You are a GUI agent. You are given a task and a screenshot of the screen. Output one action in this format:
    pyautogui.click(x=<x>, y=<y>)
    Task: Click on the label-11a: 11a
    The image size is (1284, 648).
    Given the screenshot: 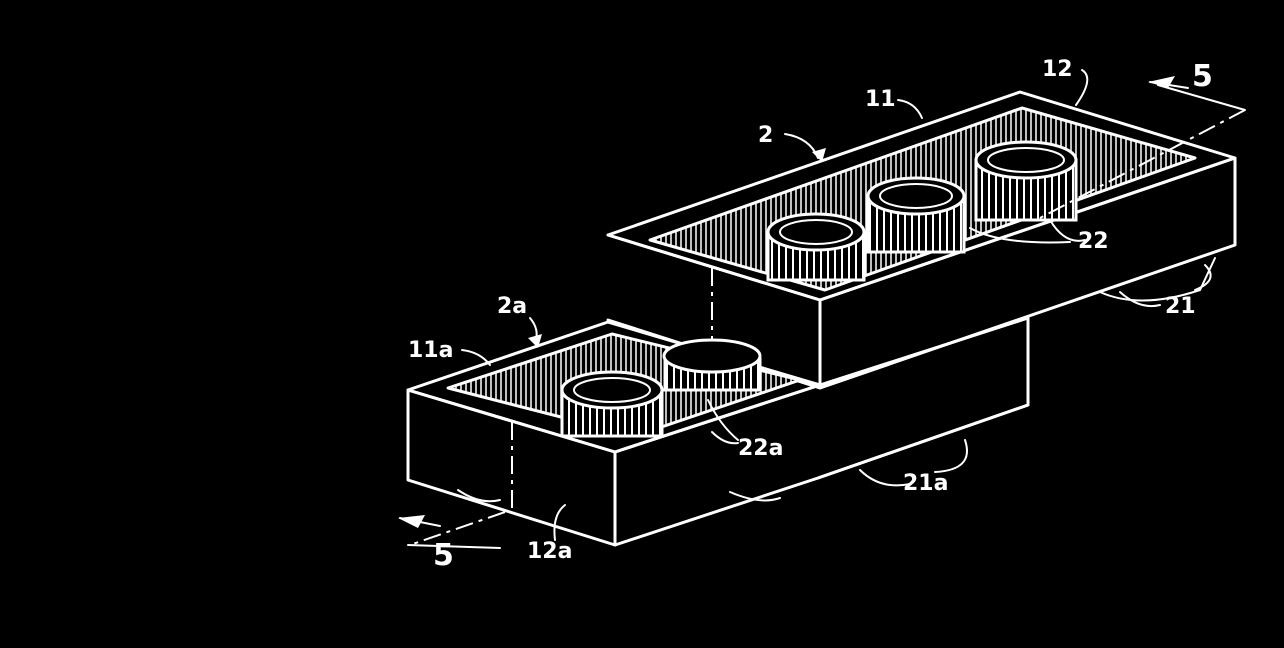 What is the action you would take?
    pyautogui.click(x=430, y=350)
    